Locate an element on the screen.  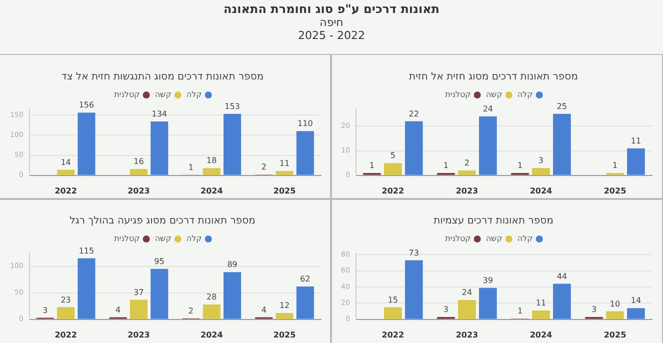
data-label: 134 is located at coordinates (160, 114).